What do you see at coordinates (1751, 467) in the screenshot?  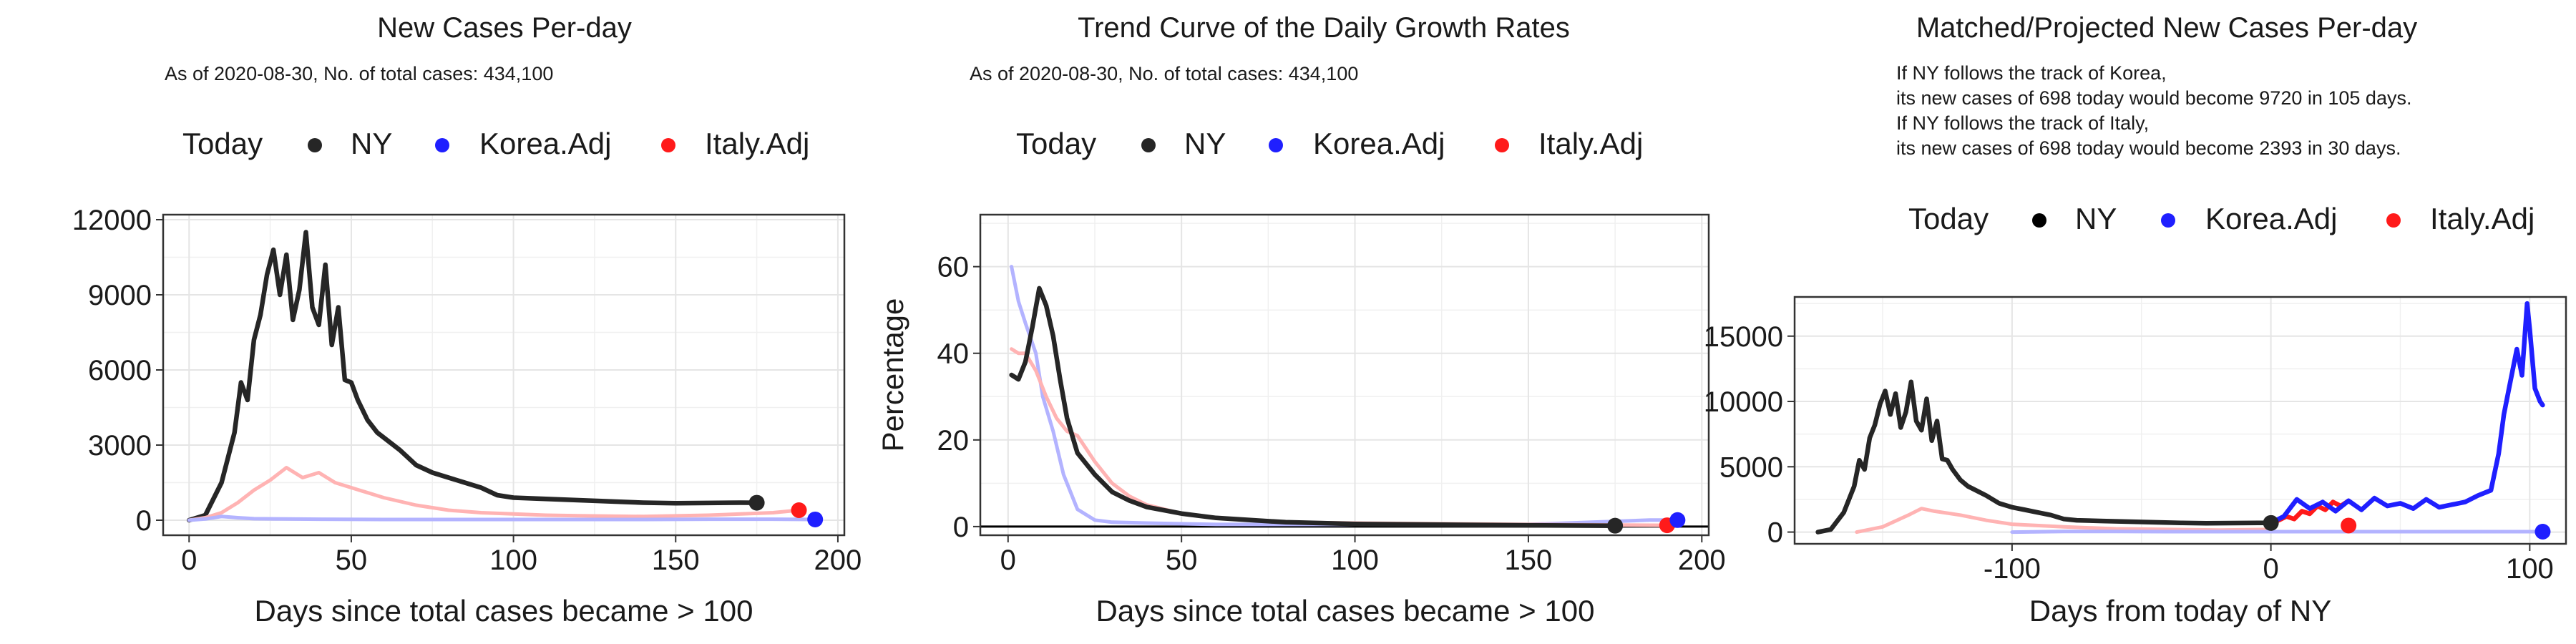 I see `y-tick-label: 5000` at bounding box center [1751, 467].